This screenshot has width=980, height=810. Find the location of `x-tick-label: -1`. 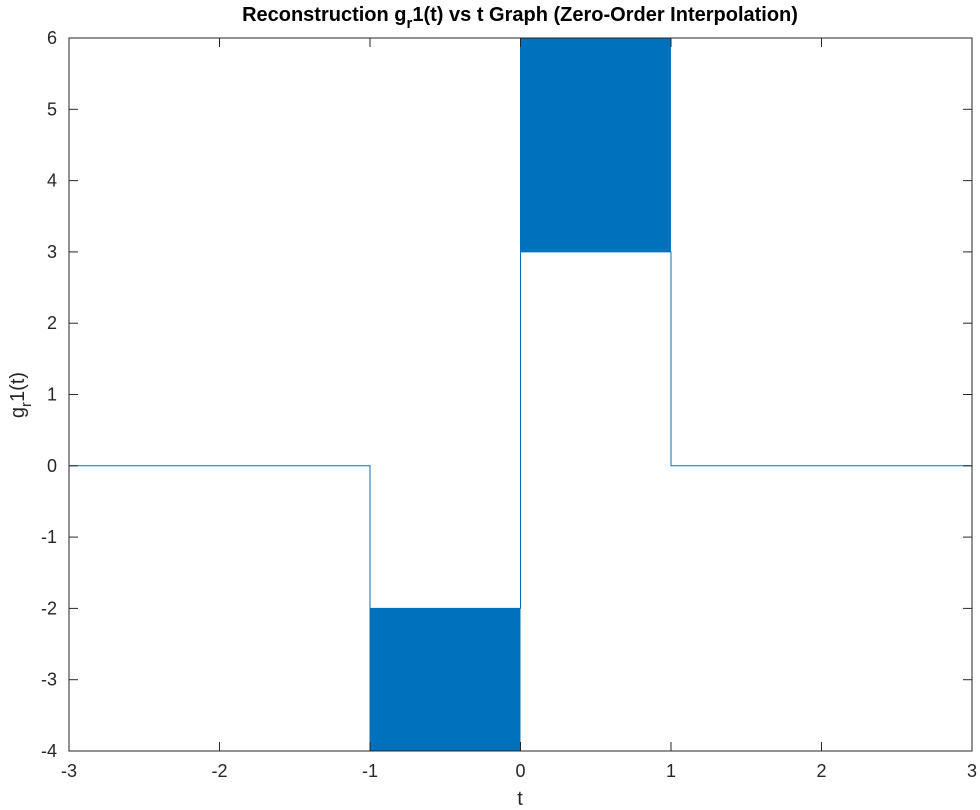

x-tick-label: -1 is located at coordinates (370, 771).